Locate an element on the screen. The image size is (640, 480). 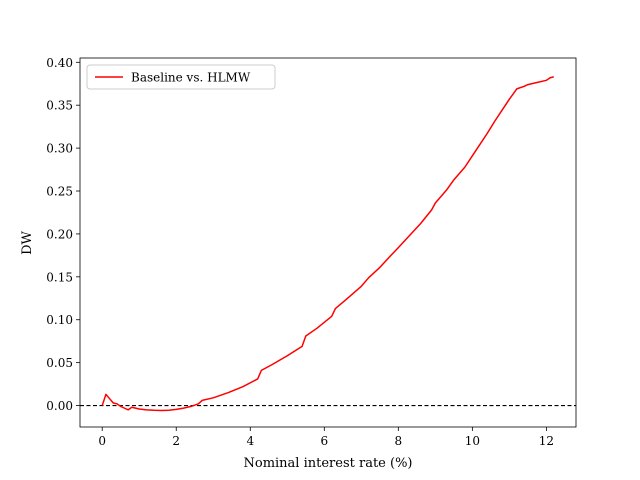
y-tick-label: 0.40 is located at coordinates (59, 63).